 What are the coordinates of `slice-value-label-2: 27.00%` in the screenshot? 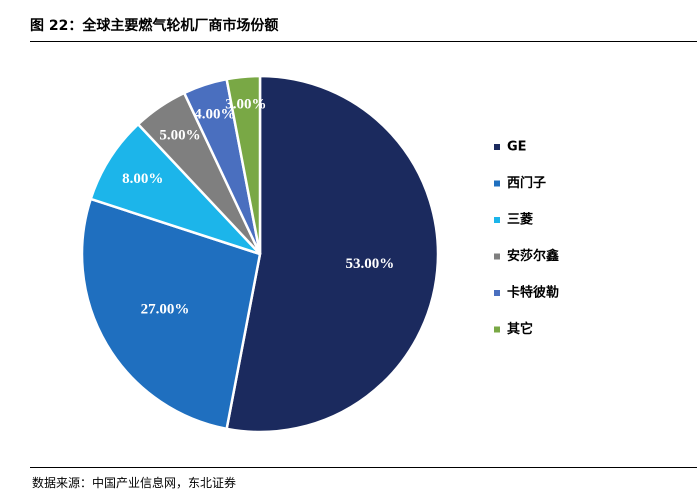 It's located at (165, 310).